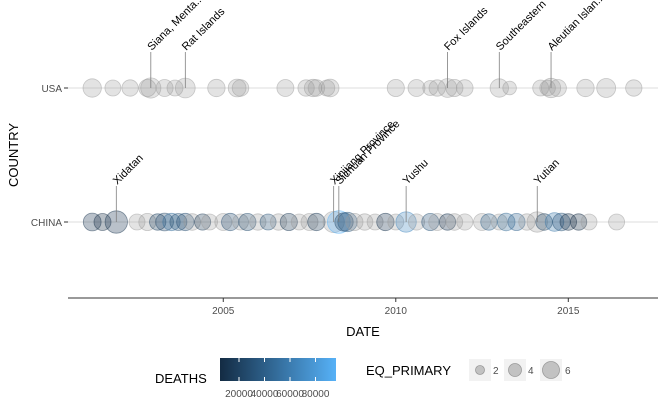 The width and height of the screenshot is (666, 416). I want to click on x-tick-label-0: 2005, so click(223, 311).